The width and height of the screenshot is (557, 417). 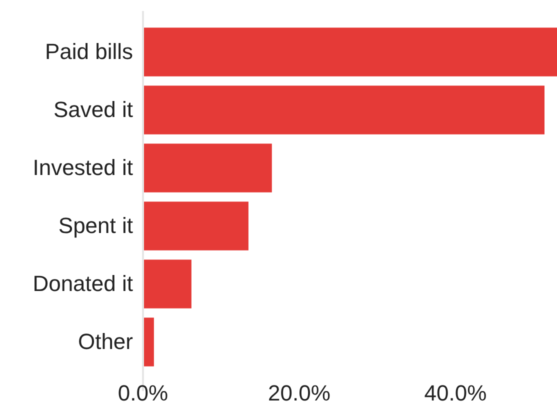 I want to click on y-tick-label: Paid bills, so click(x=88, y=51).